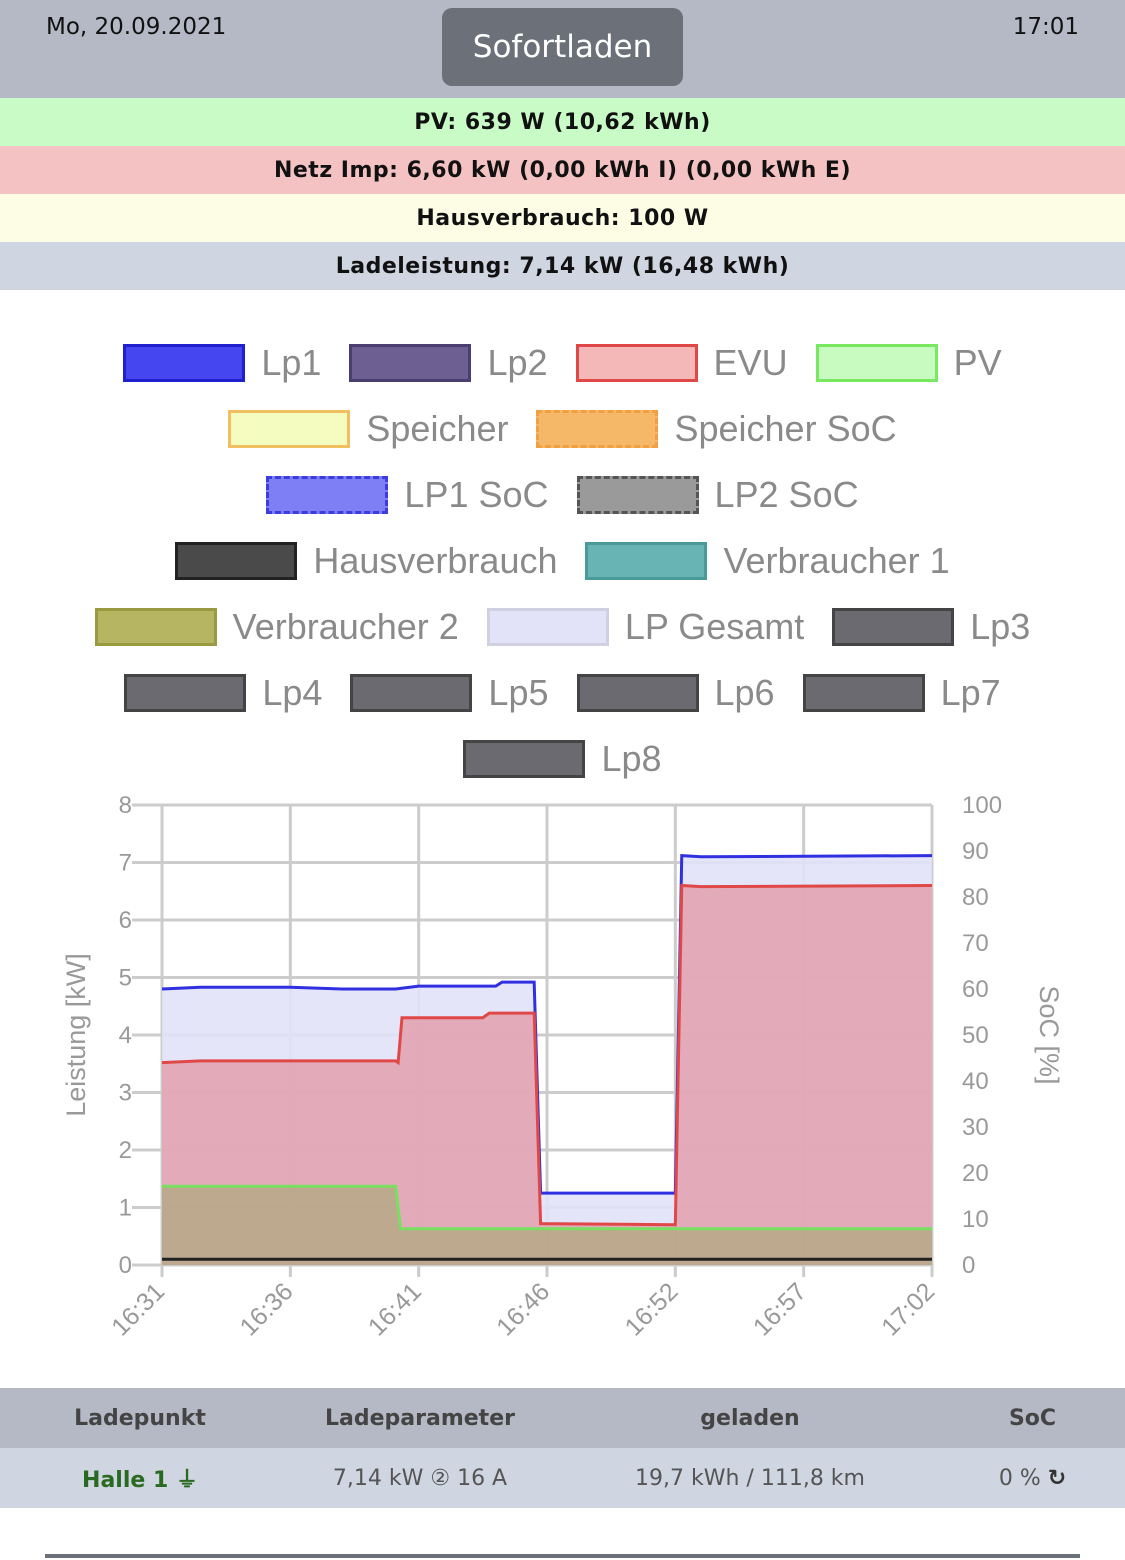 This screenshot has width=1125, height=1560. What do you see at coordinates (975, 1035) in the screenshot?
I see `y2-tick-label: 50` at bounding box center [975, 1035].